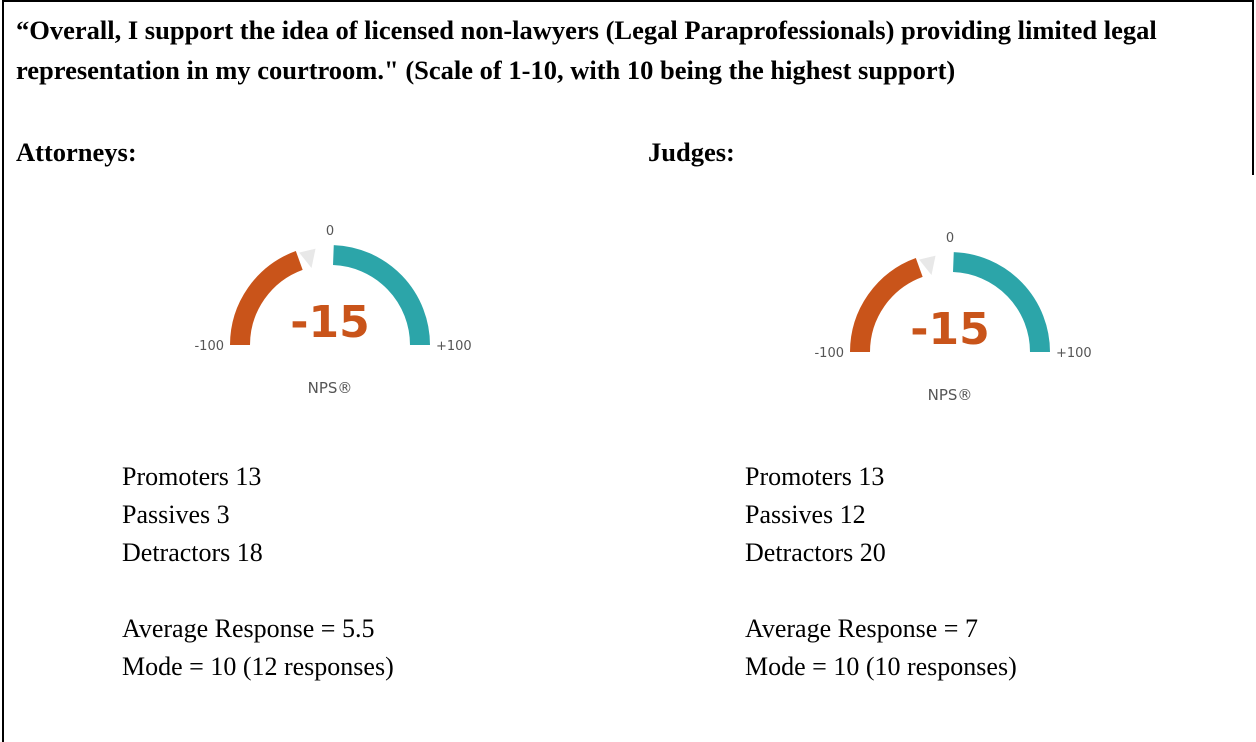 The height and width of the screenshot is (742, 1256). Describe the element at coordinates (176, 514) in the screenshot. I see `count-line: Passives 3` at that location.